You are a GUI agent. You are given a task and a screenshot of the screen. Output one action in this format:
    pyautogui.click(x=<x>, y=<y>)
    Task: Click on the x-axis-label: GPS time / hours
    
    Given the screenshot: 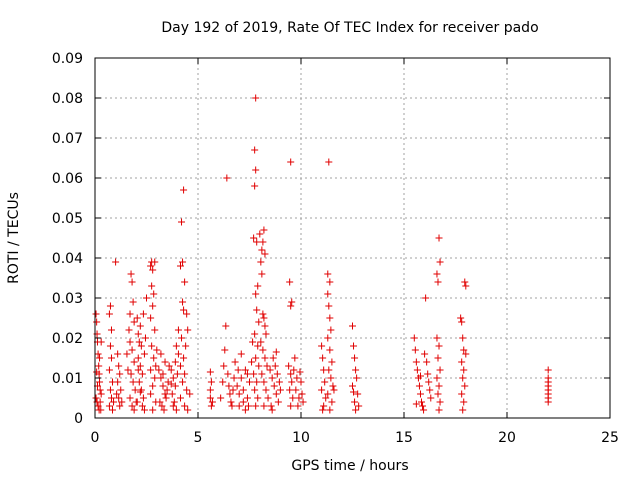 What is the action you would take?
    pyautogui.click(x=349, y=466)
    